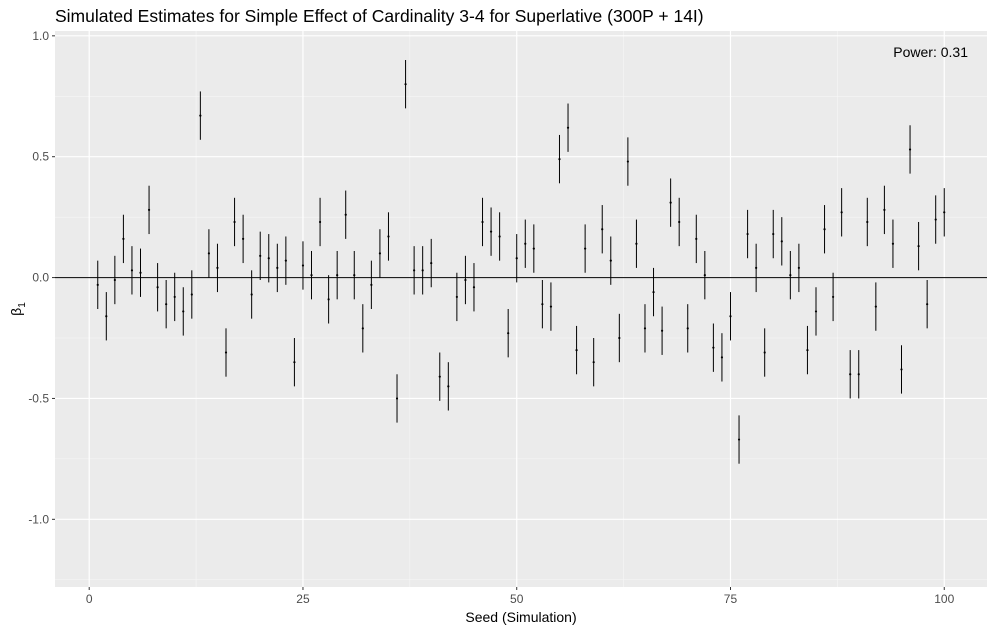 This screenshot has width=994, height=632. Describe the element at coordinates (944, 599) in the screenshot. I see `x-tick-label: 100` at that location.